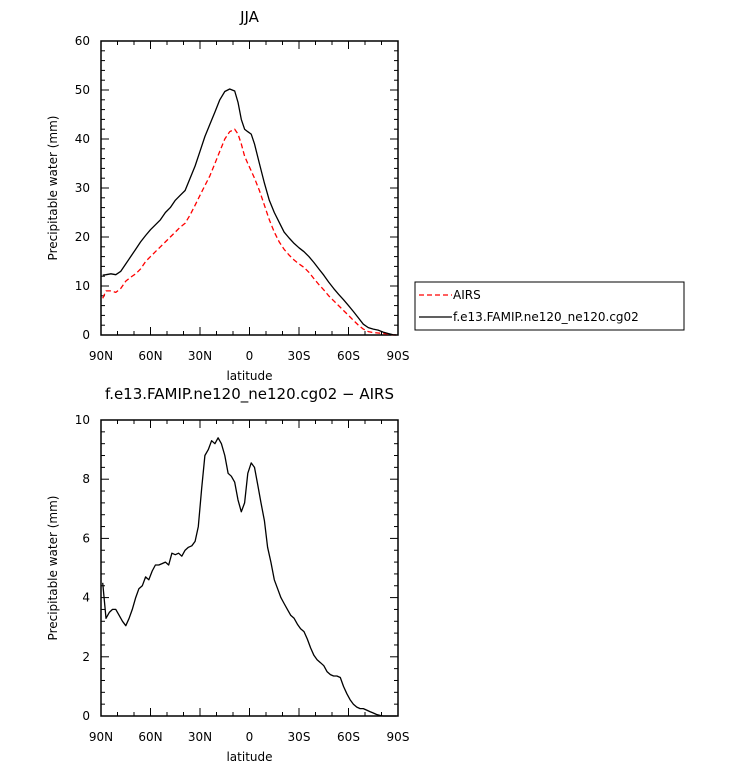 This screenshot has height=767, width=733. I want to click on y-tick-label: 4, so click(86, 598).